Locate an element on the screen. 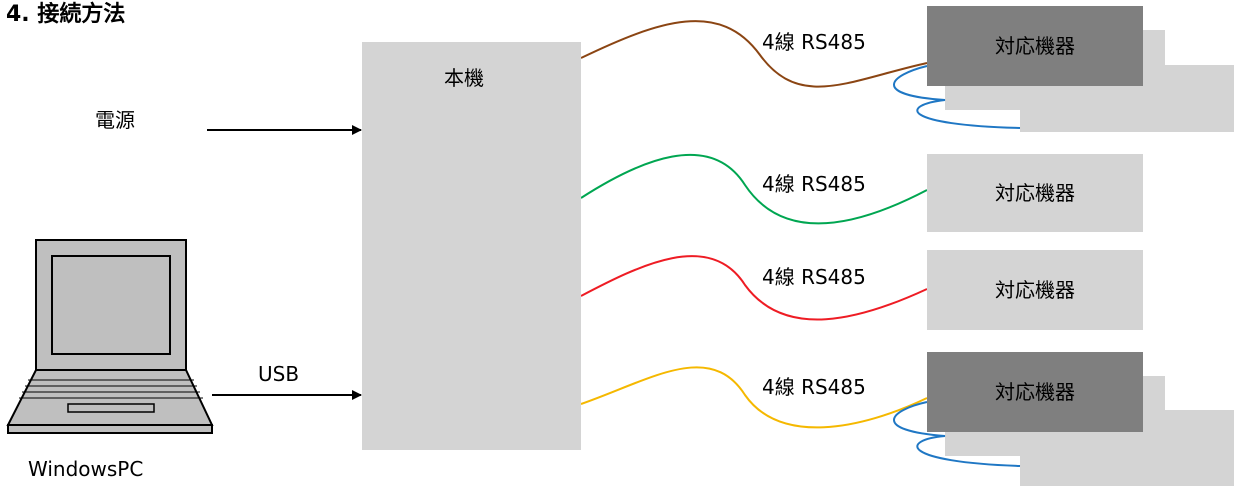  device-label-1: 対応機器 is located at coordinates (1035, 46).